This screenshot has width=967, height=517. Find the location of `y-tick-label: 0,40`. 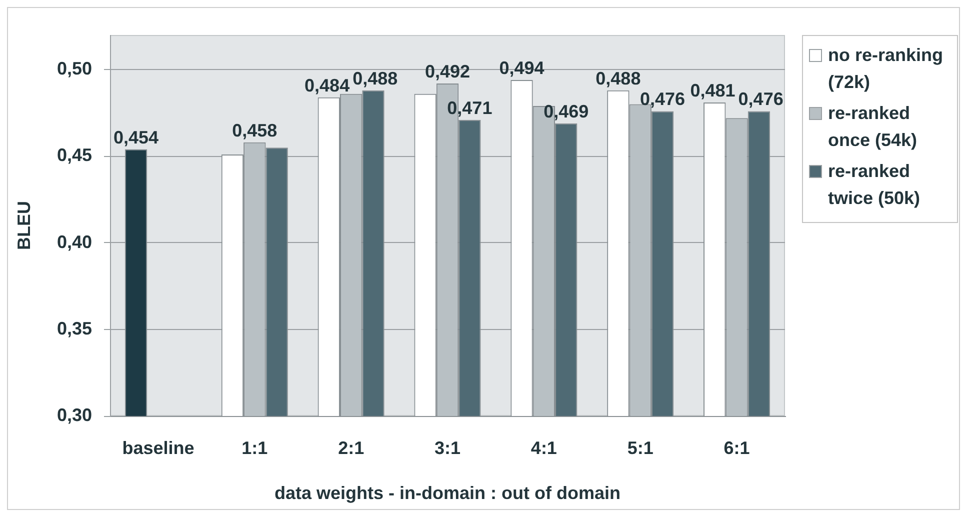

y-tick-label: 0,40 is located at coordinates (74, 242).